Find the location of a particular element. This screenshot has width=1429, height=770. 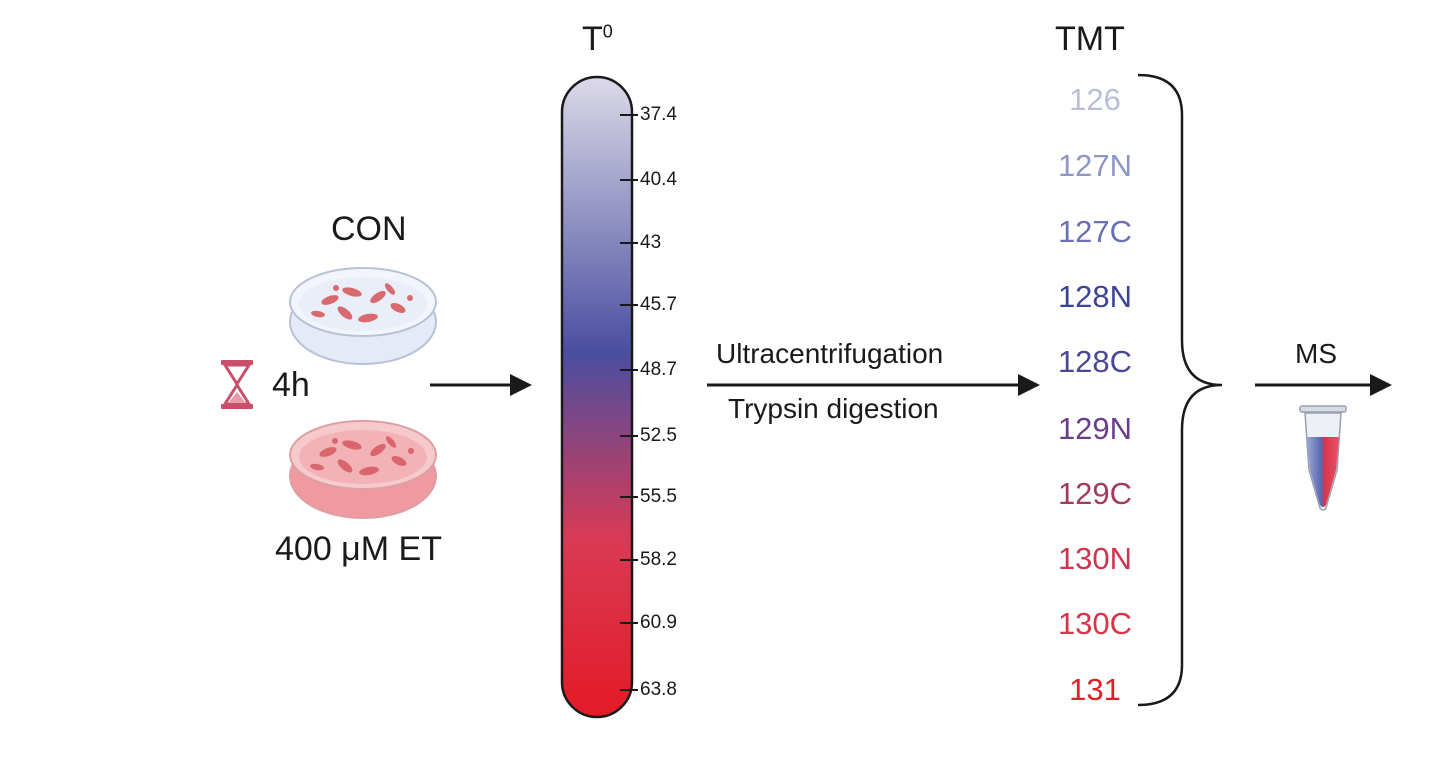

control-label: CON is located at coordinates (369, 229).